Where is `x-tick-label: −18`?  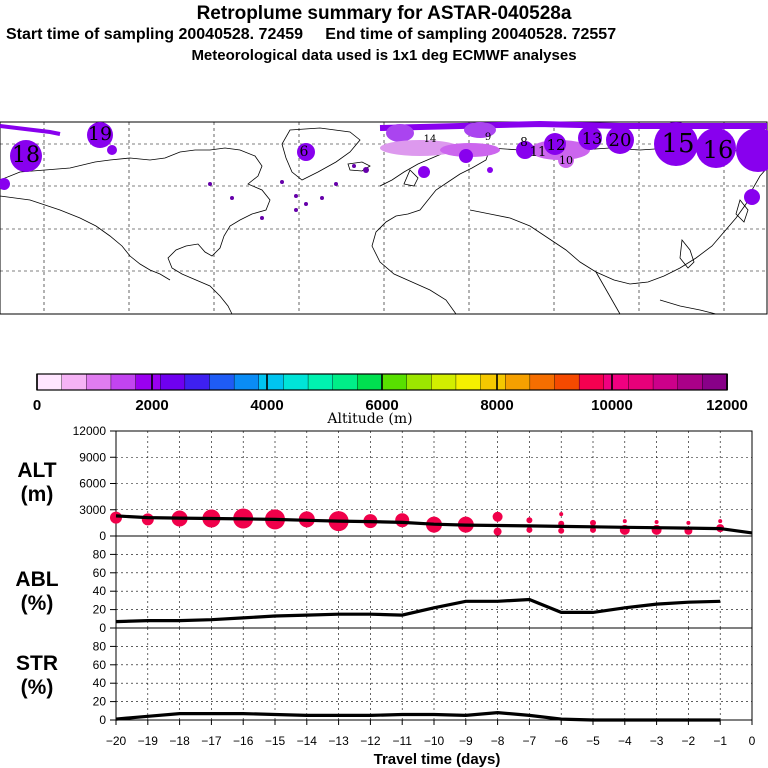 x-tick-label: −18 is located at coordinates (179, 741).